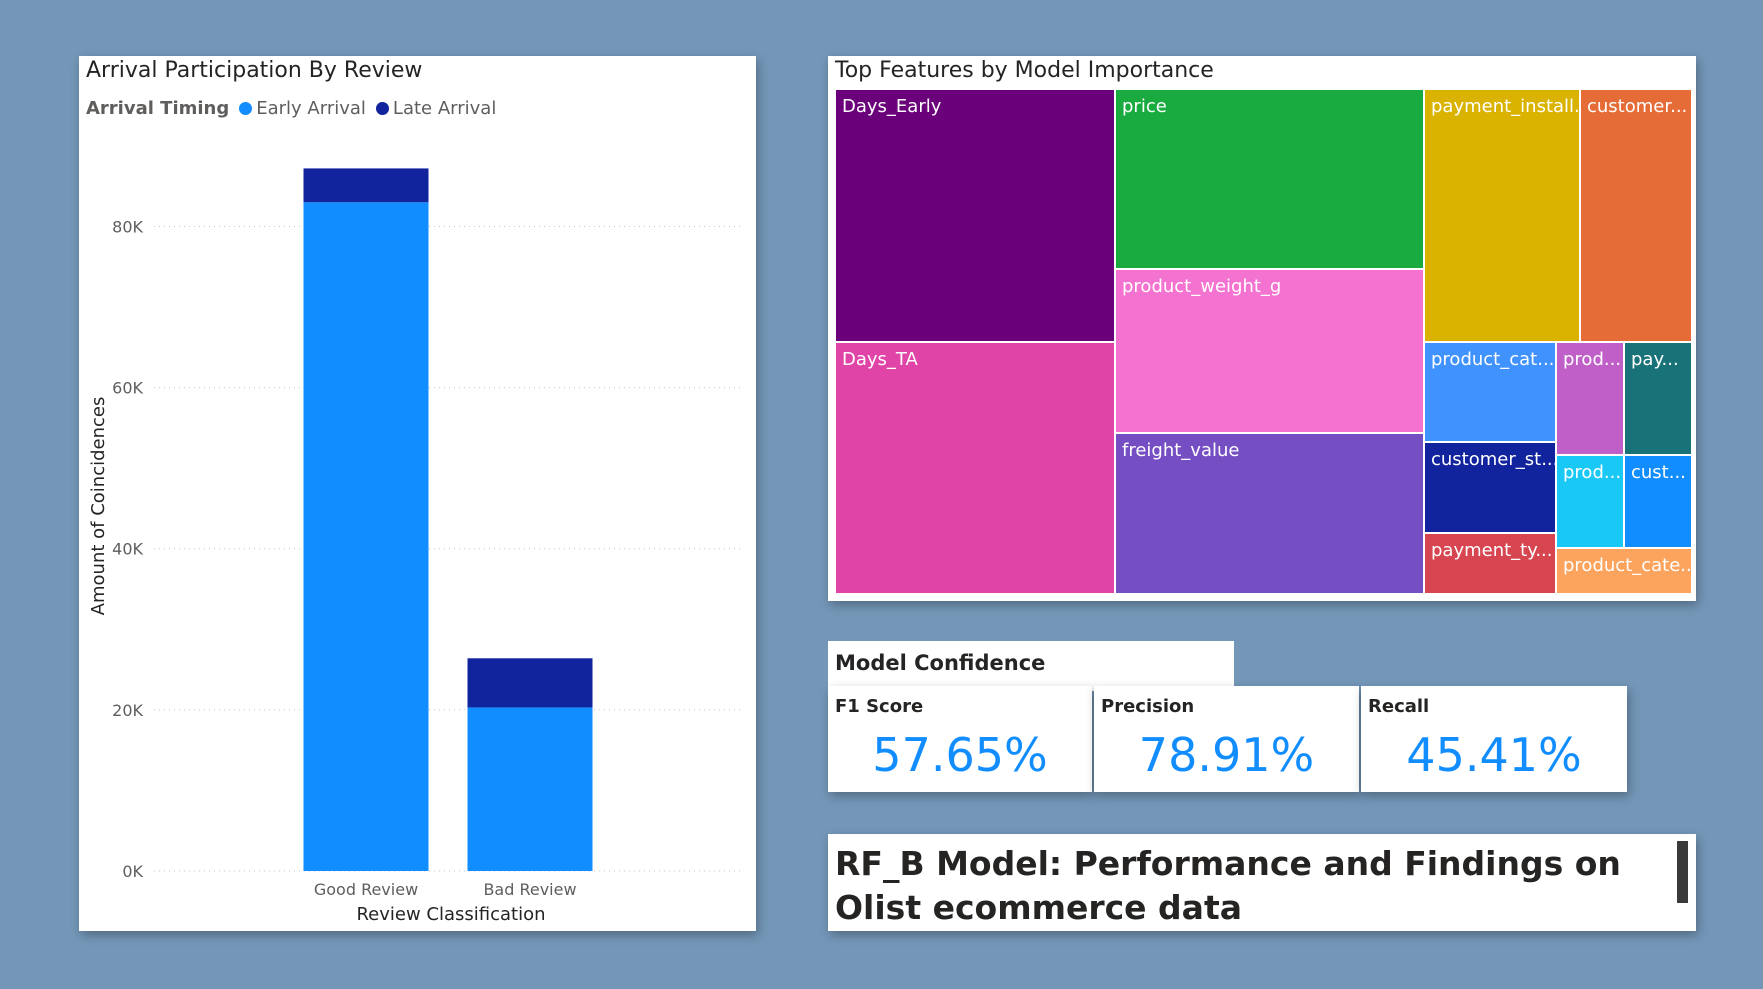 This screenshot has width=1763, height=989. What do you see at coordinates (1144, 106) in the screenshot?
I see `tile-label: price` at bounding box center [1144, 106].